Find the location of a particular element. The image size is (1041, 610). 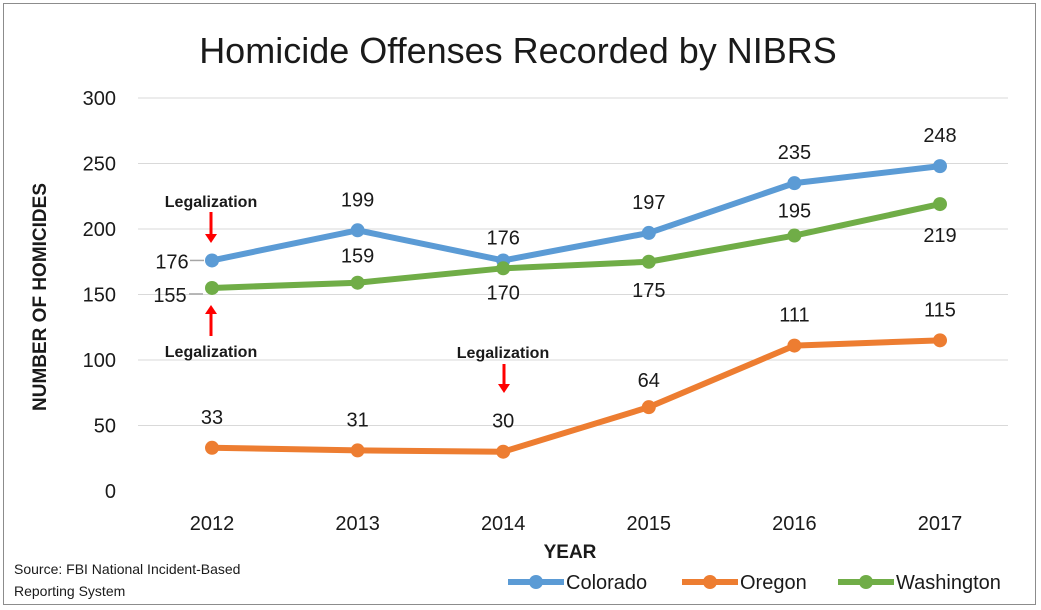

legalization-label-oregon: Legalization is located at coordinates (503, 353).